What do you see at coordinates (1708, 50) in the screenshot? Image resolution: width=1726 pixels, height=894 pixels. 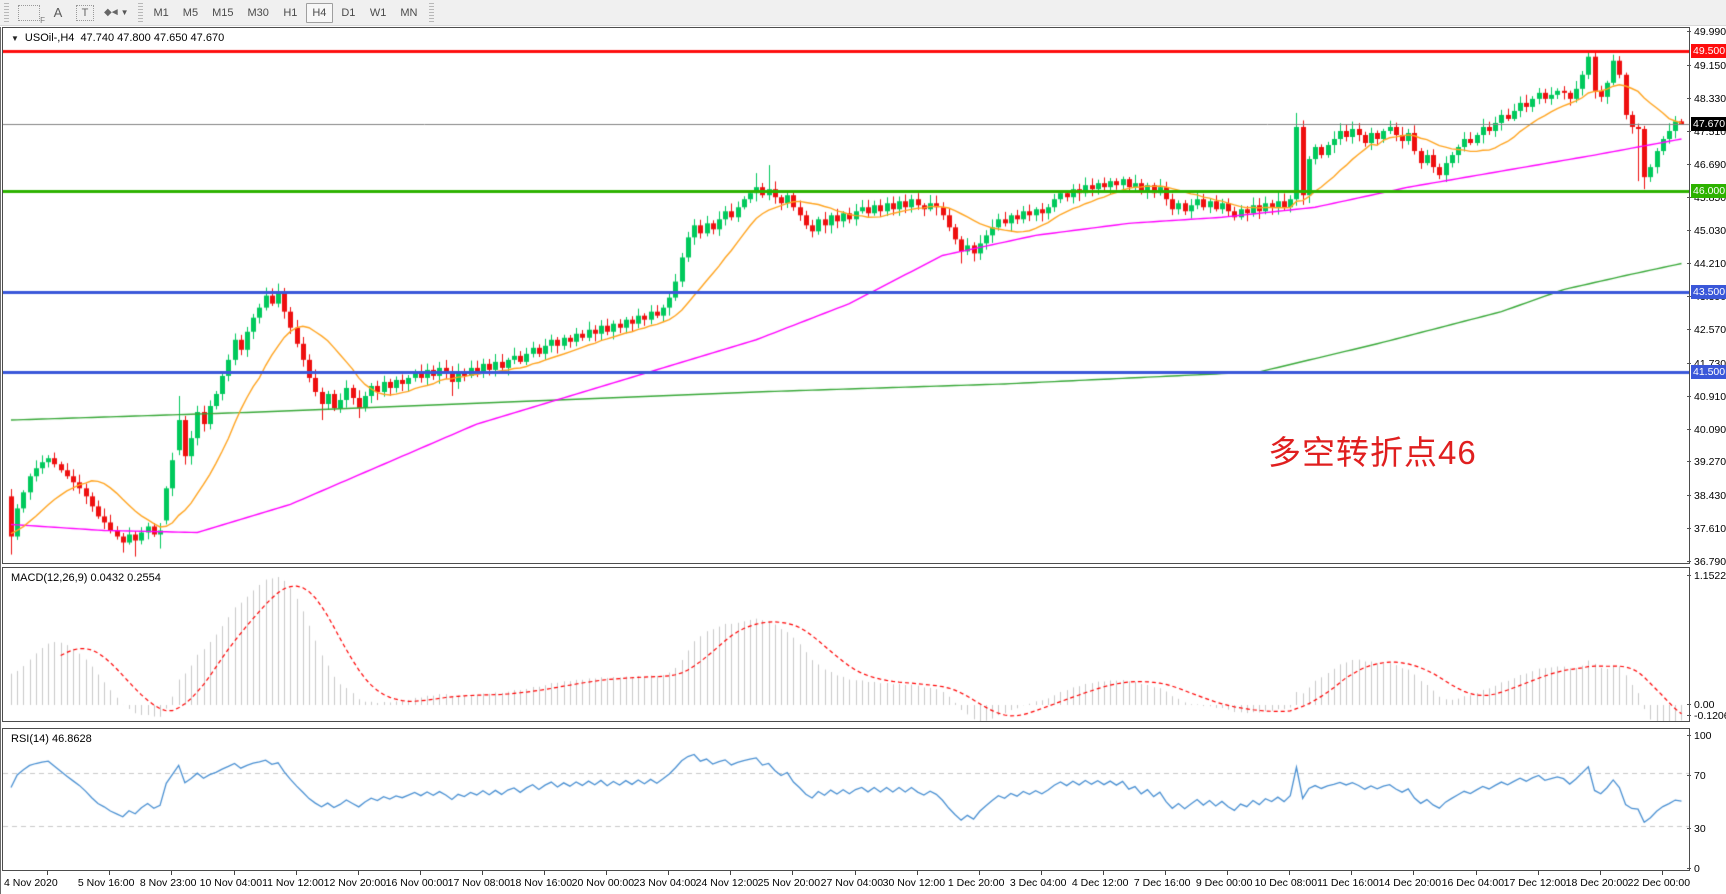 I see `level-price-badge: 49.500` at bounding box center [1708, 50].